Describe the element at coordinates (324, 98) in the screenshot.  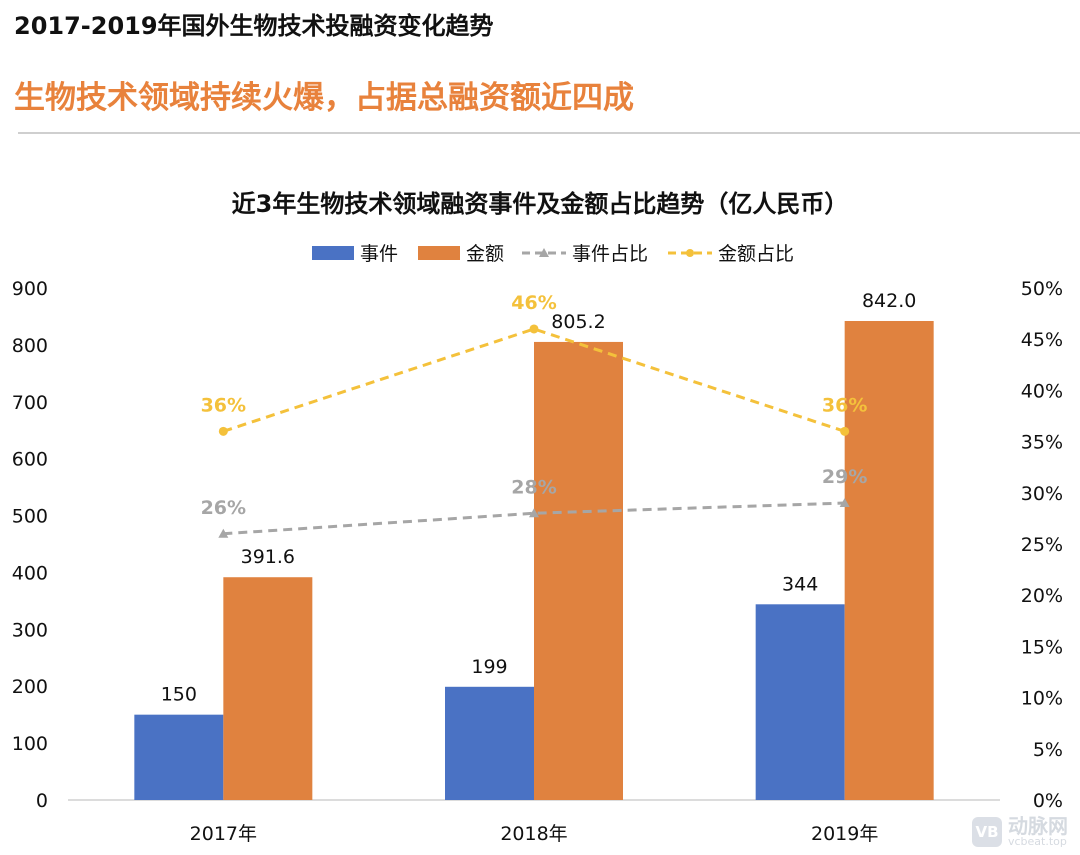
I see `page-subtitle: 生物技术领域持续火爆，占据总融资额近四成` at that location.